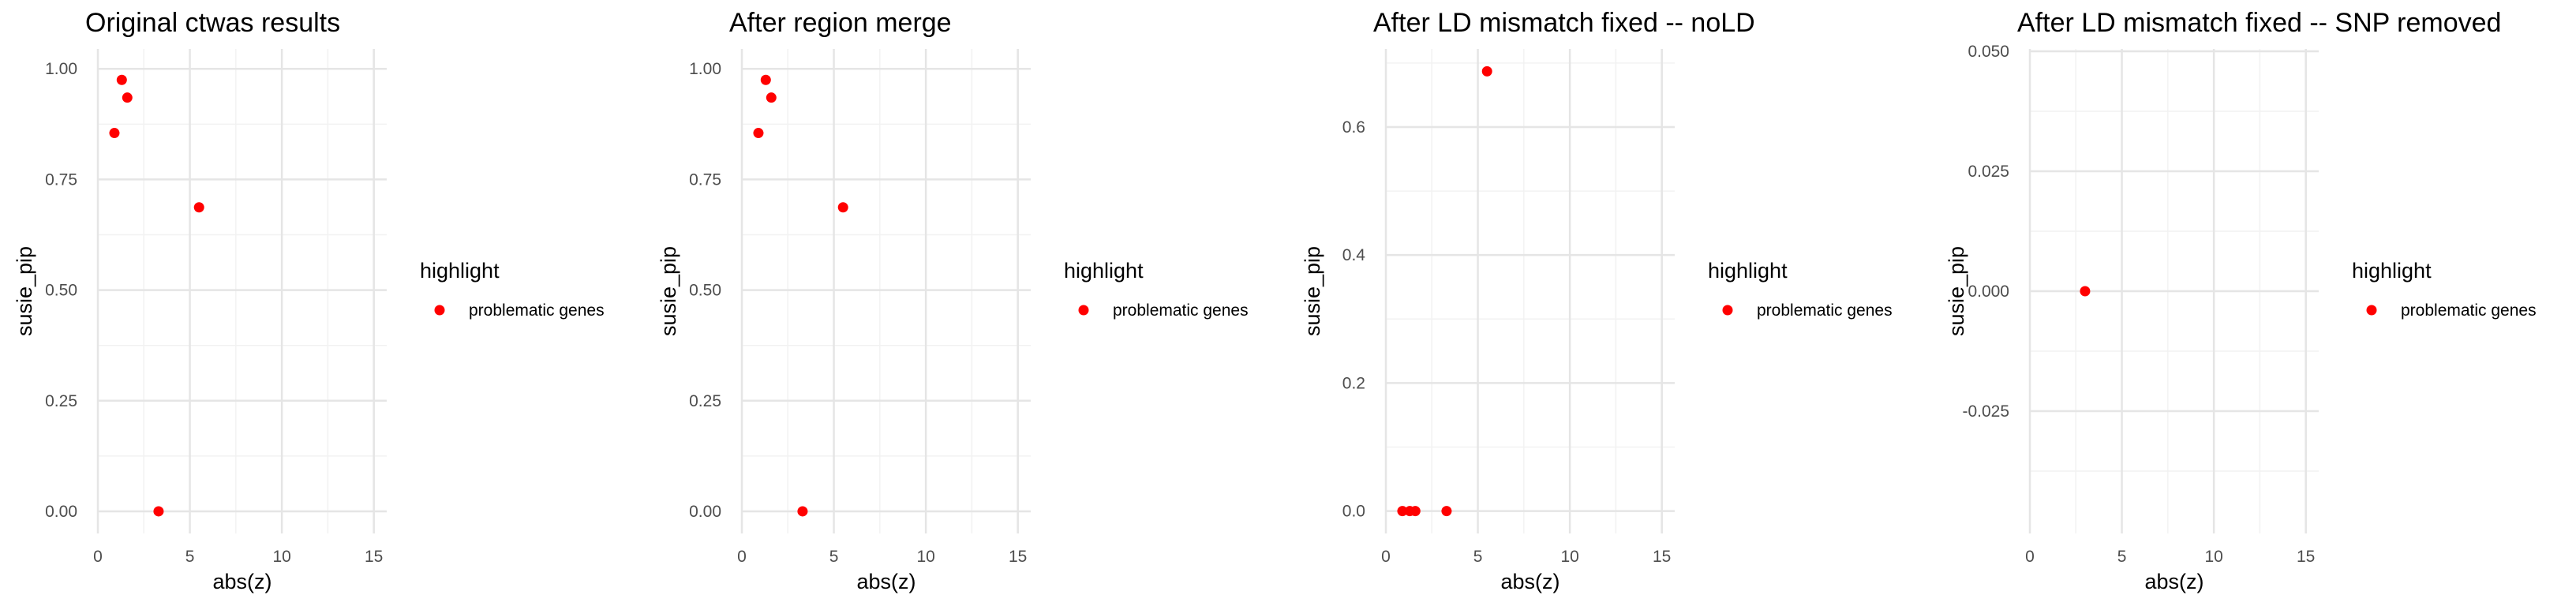 The width and height of the screenshot is (2576, 610). I want to click on y-tick-label: 0.0, so click(1353, 512).